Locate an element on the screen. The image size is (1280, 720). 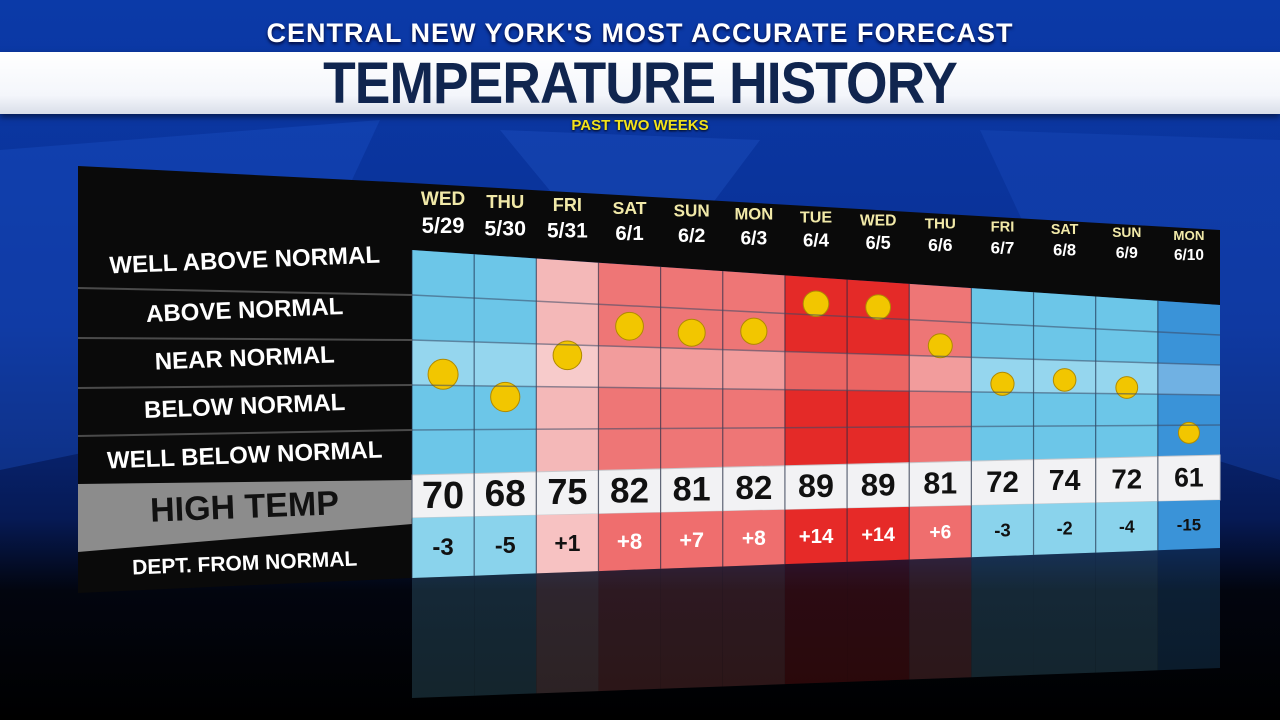
day-column: SAT 6/1 82 +8 is located at coordinates (629, 385).